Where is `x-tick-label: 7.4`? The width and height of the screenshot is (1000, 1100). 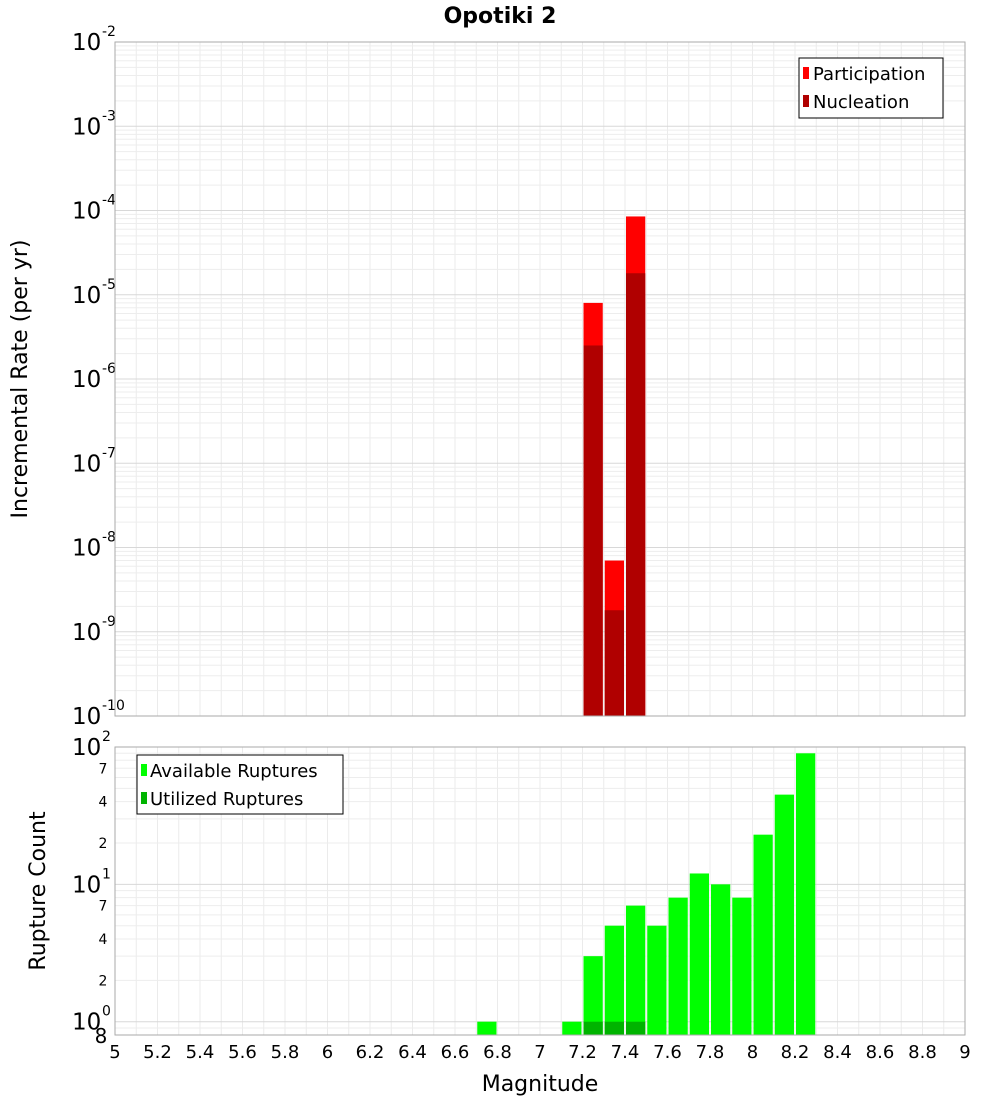 x-tick-label: 7.4 is located at coordinates (625, 1052).